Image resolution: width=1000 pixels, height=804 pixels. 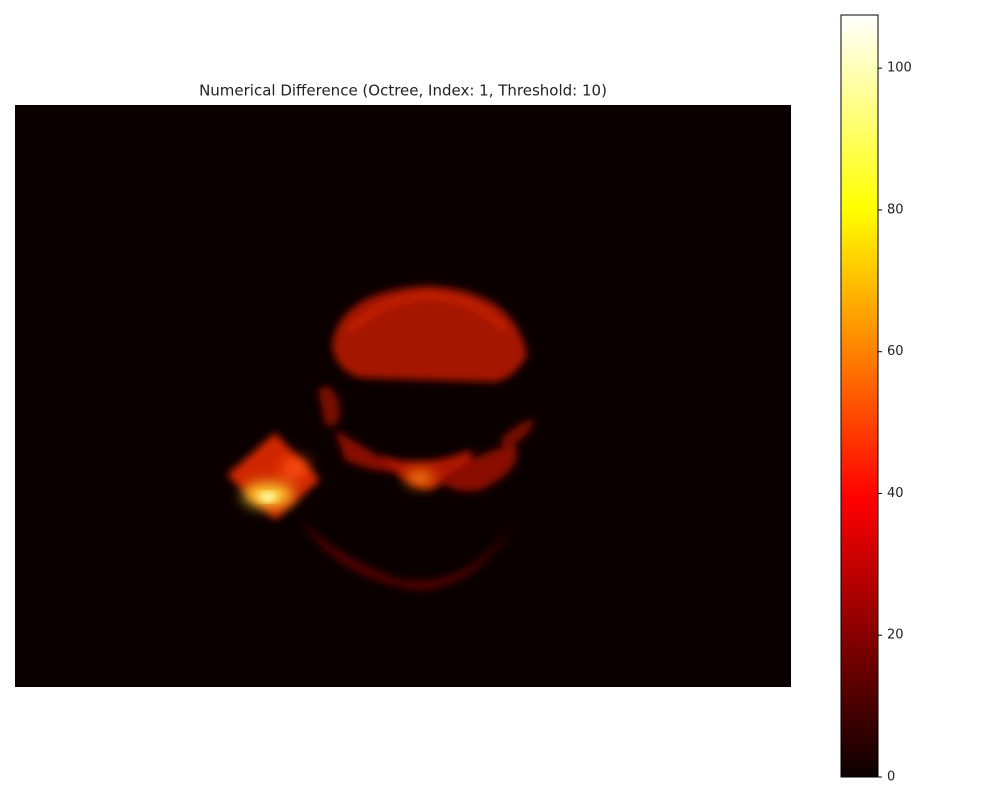 What do you see at coordinates (899, 68) in the screenshot?
I see `colorbar-tick-label: 100` at bounding box center [899, 68].